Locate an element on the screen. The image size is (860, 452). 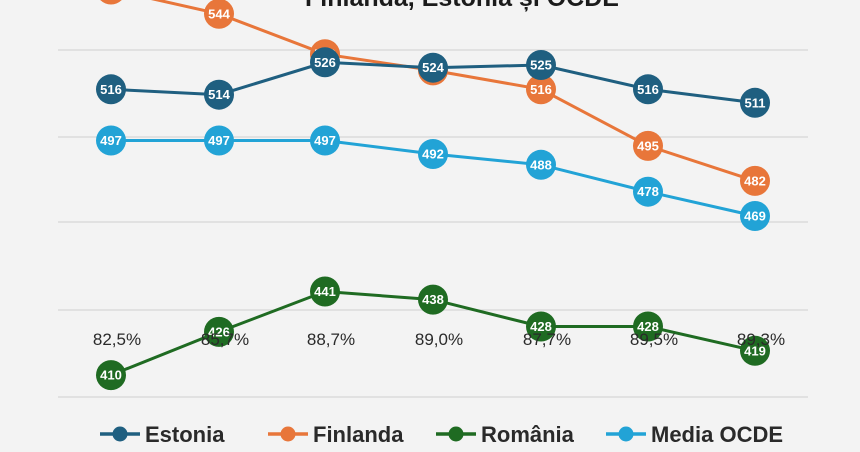
data-label: 544 is located at coordinates (219, 13).